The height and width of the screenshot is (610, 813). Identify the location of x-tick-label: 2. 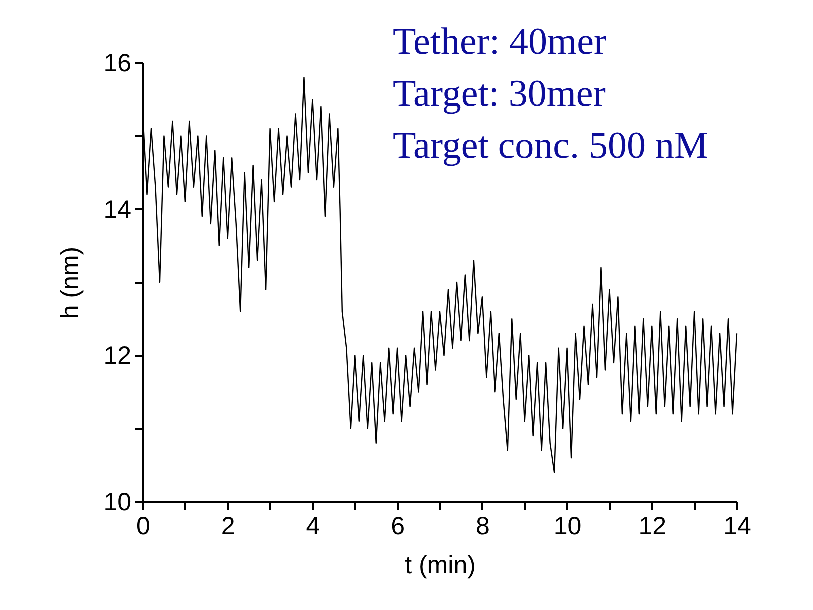
(228, 526).